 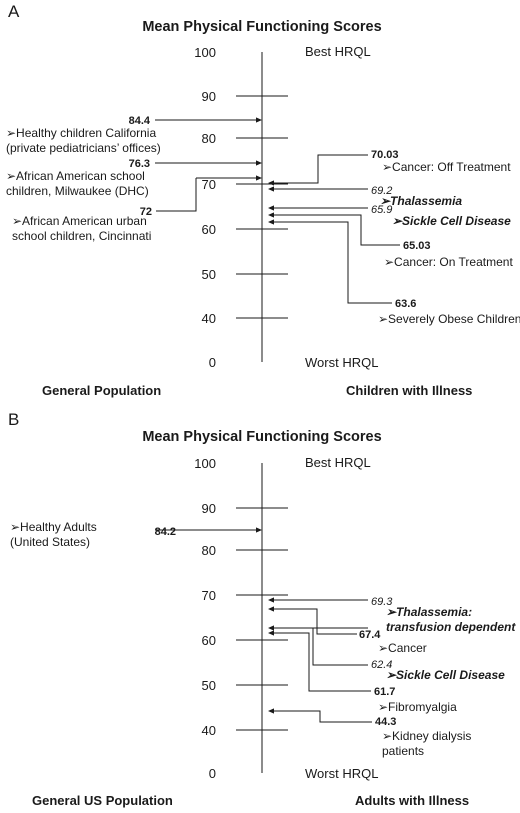 I want to click on right-score-value: 62.4, so click(x=381, y=665).